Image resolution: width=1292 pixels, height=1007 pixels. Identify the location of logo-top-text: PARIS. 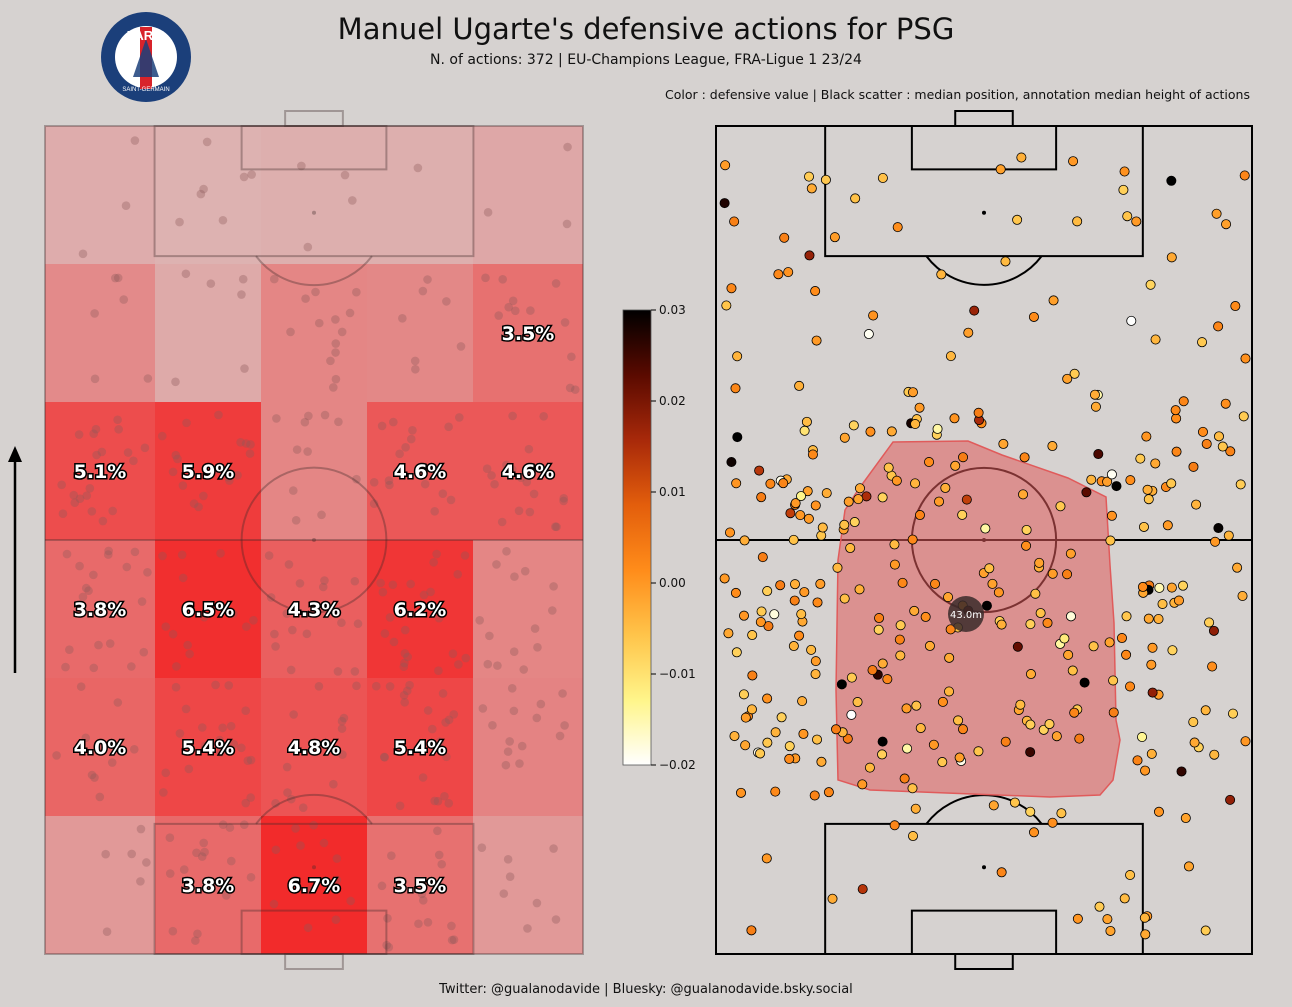
(146, 35).